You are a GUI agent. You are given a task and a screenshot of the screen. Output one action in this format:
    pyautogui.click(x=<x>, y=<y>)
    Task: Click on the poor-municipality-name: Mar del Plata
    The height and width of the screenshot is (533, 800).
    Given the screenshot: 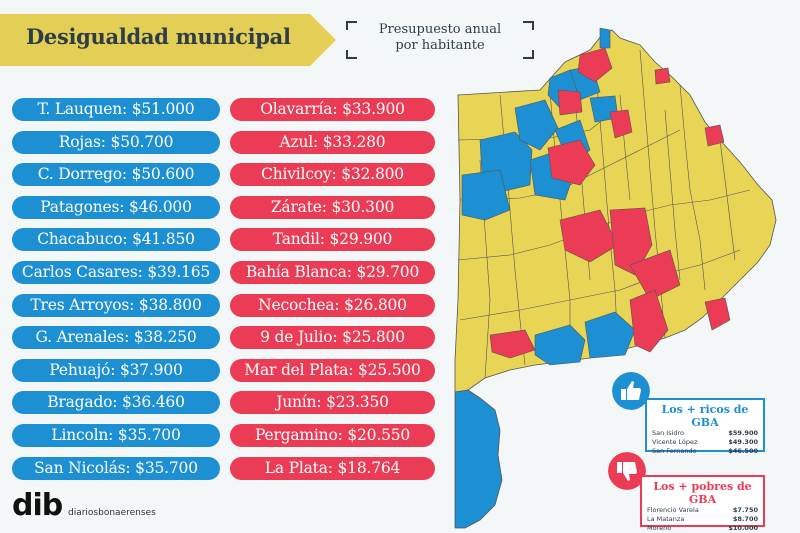 What is the action you would take?
    pyautogui.click(x=296, y=369)
    